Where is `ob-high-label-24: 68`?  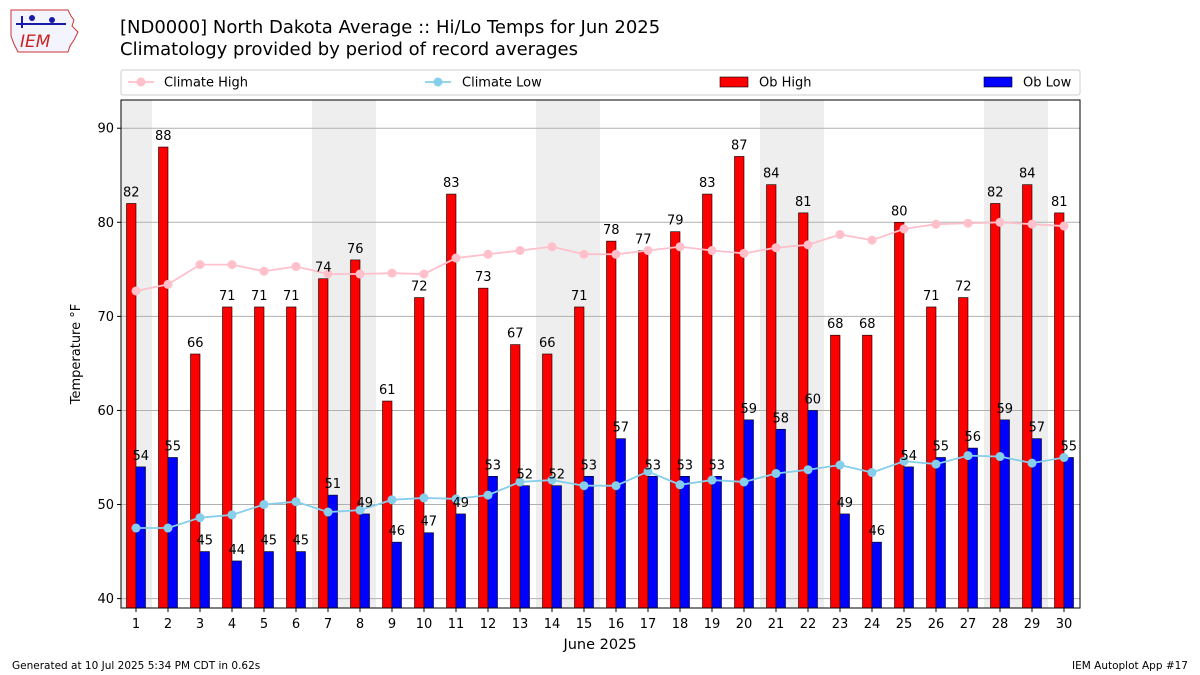 ob-high-label-24: 68 is located at coordinates (867, 324).